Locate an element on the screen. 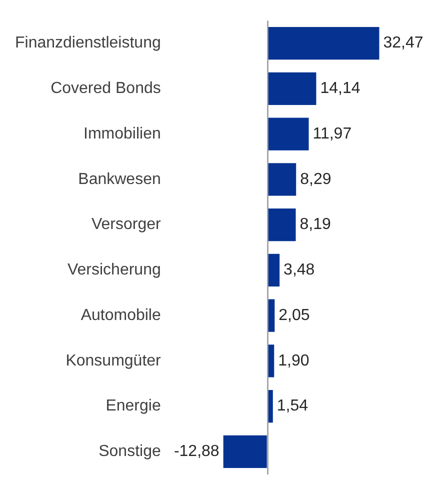 The height and width of the screenshot is (495, 438). y-tick-label: Bankwesen is located at coordinates (119, 179).